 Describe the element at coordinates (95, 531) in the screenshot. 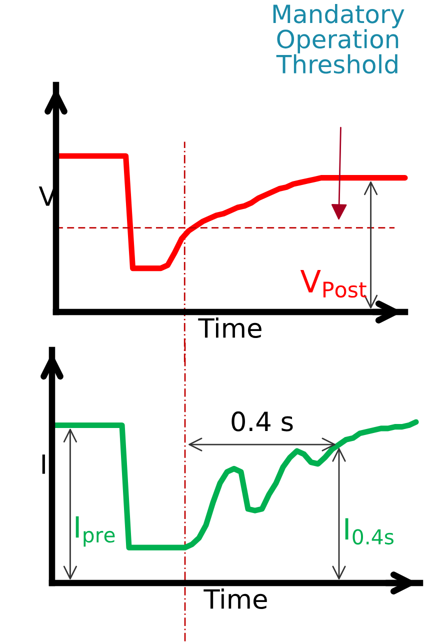

I see `annotation: I$_{pre}$` at that location.